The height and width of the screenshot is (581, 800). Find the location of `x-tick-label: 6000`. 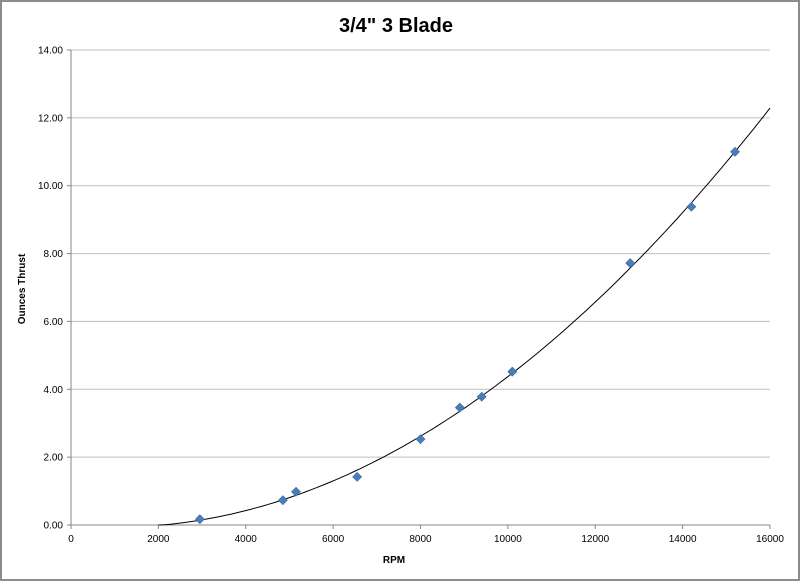

x-tick-label: 6000 is located at coordinates (333, 539).